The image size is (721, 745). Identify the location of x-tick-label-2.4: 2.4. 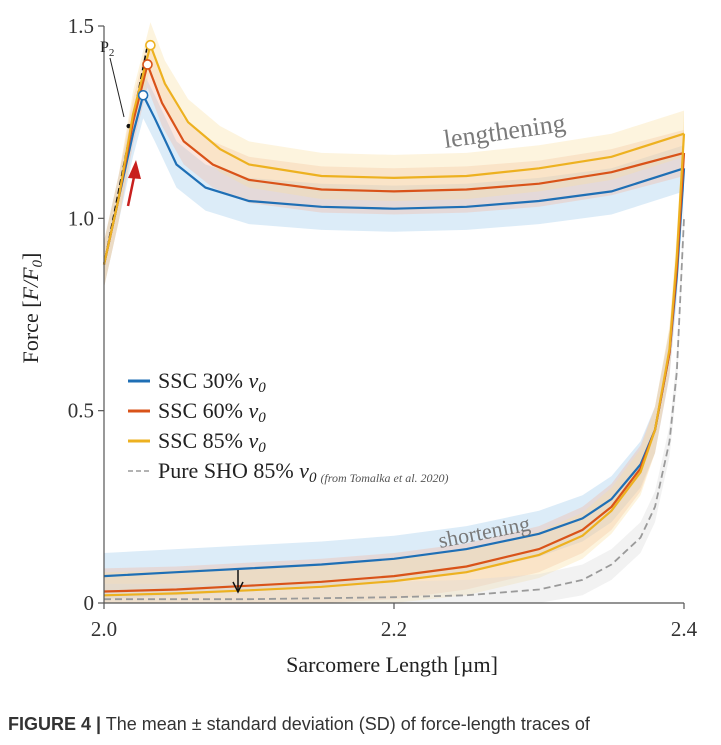
(684, 629).